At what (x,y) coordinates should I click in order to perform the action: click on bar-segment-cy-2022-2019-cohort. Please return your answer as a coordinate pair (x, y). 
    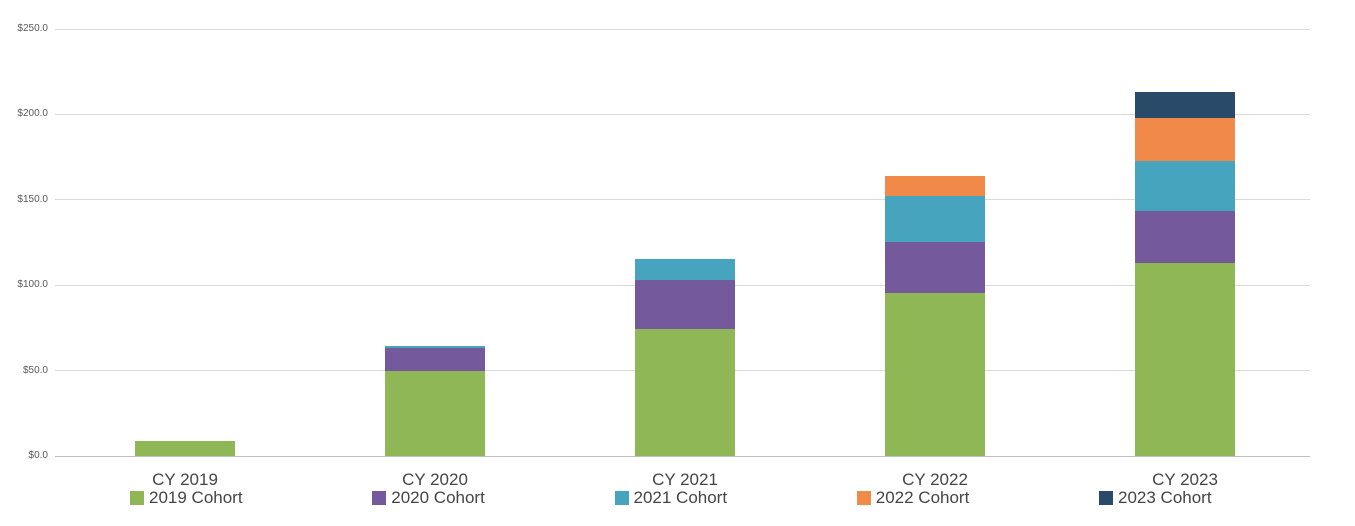
    Looking at the image, I should click on (935, 374).